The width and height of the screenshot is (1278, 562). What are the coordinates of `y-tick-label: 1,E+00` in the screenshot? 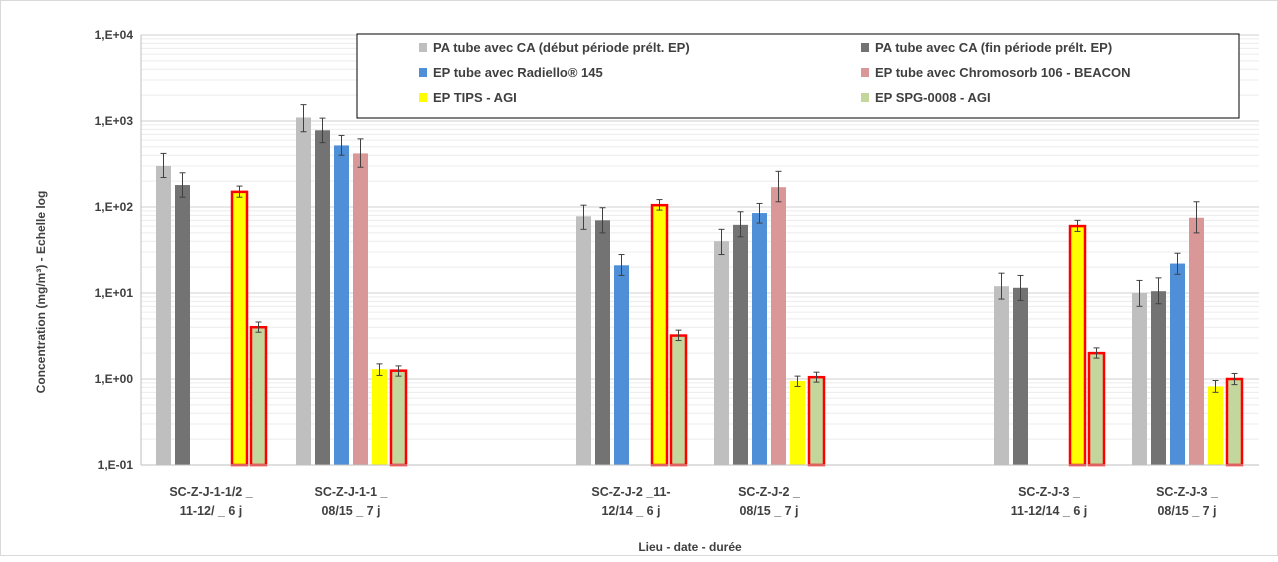 It's located at (114, 379).